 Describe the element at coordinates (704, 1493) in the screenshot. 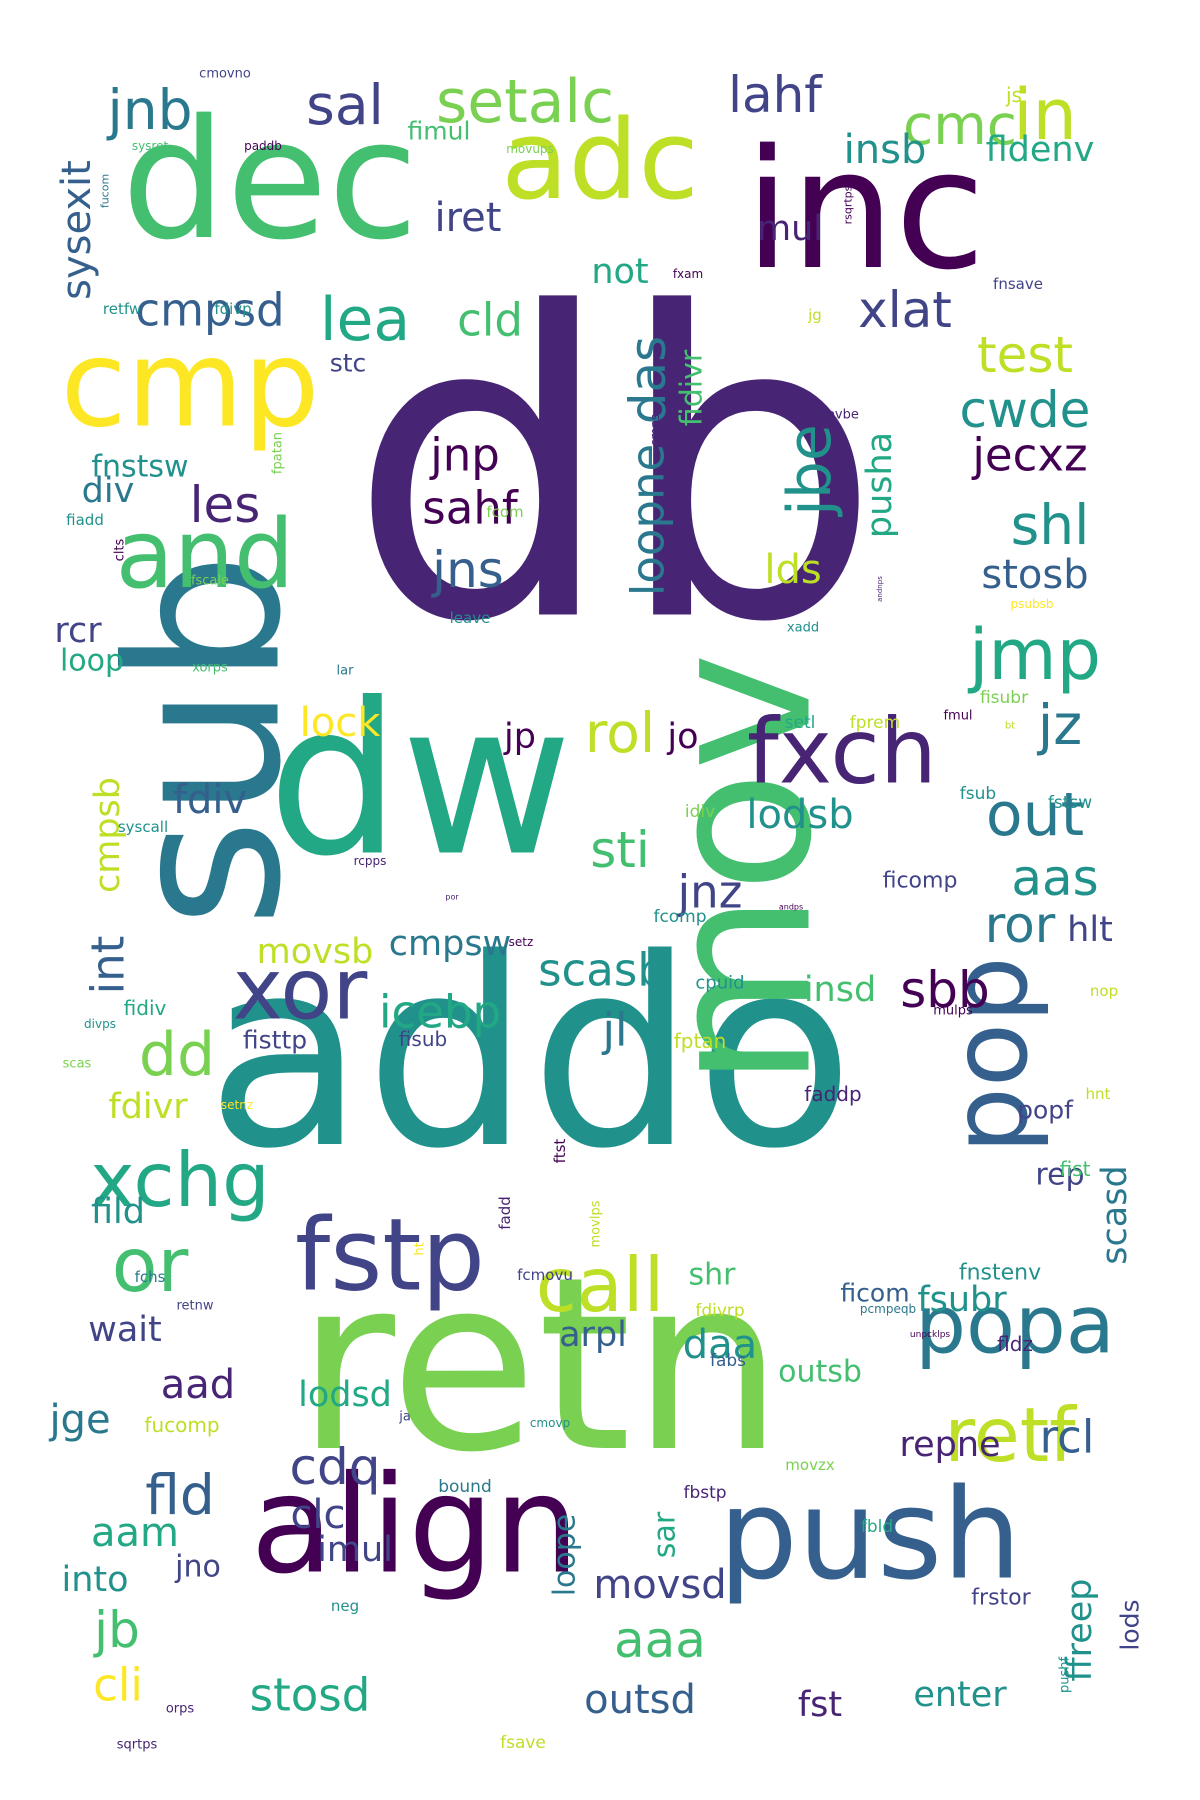

I see `word-fbstp: fbstp` at that location.